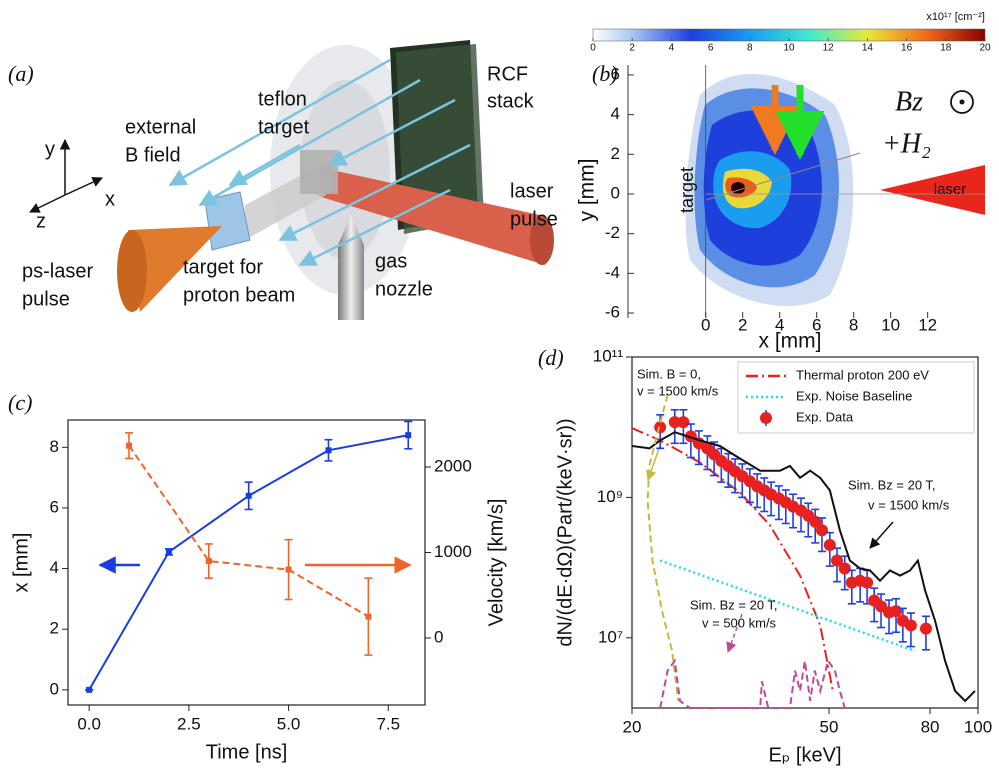 This screenshot has height=771, width=999. Describe the element at coordinates (804, 755) in the screenshot. I see `x-axis-label: Eₚ [keV]` at that location.